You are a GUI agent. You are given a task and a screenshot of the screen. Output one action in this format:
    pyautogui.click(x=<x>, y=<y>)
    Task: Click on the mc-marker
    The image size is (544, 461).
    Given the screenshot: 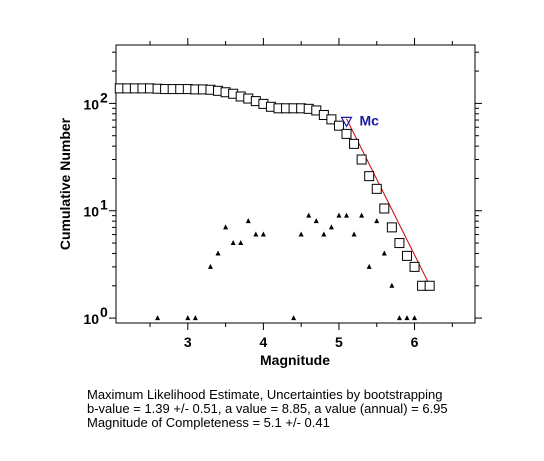 What is the action you would take?
    pyautogui.click(x=346, y=122)
    